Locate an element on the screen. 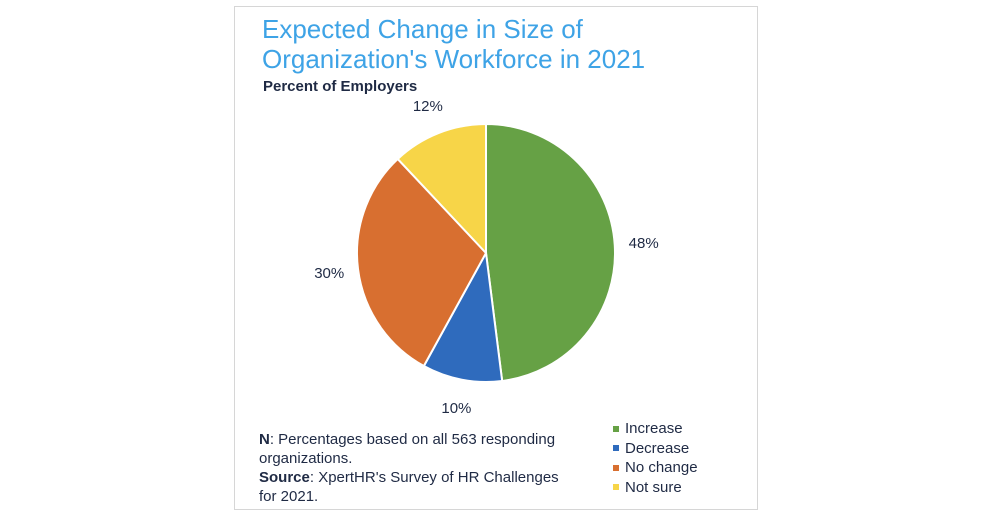  legend: Increase Decrease No change Not sure is located at coordinates (655, 458).